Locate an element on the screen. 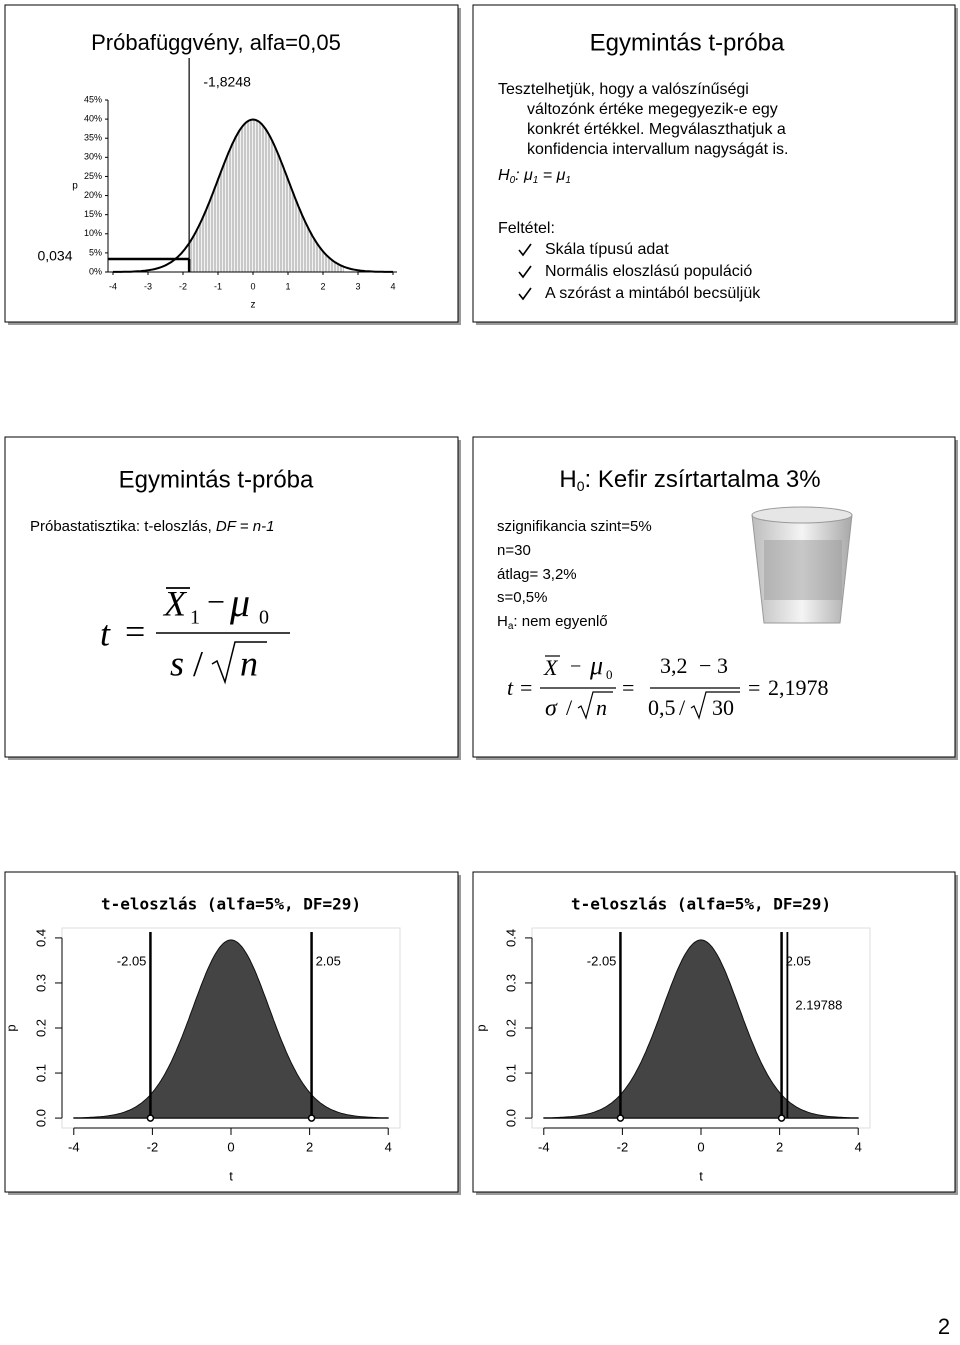 The width and height of the screenshot is (960, 1345). formula-part: t is located at coordinates (105, 633).